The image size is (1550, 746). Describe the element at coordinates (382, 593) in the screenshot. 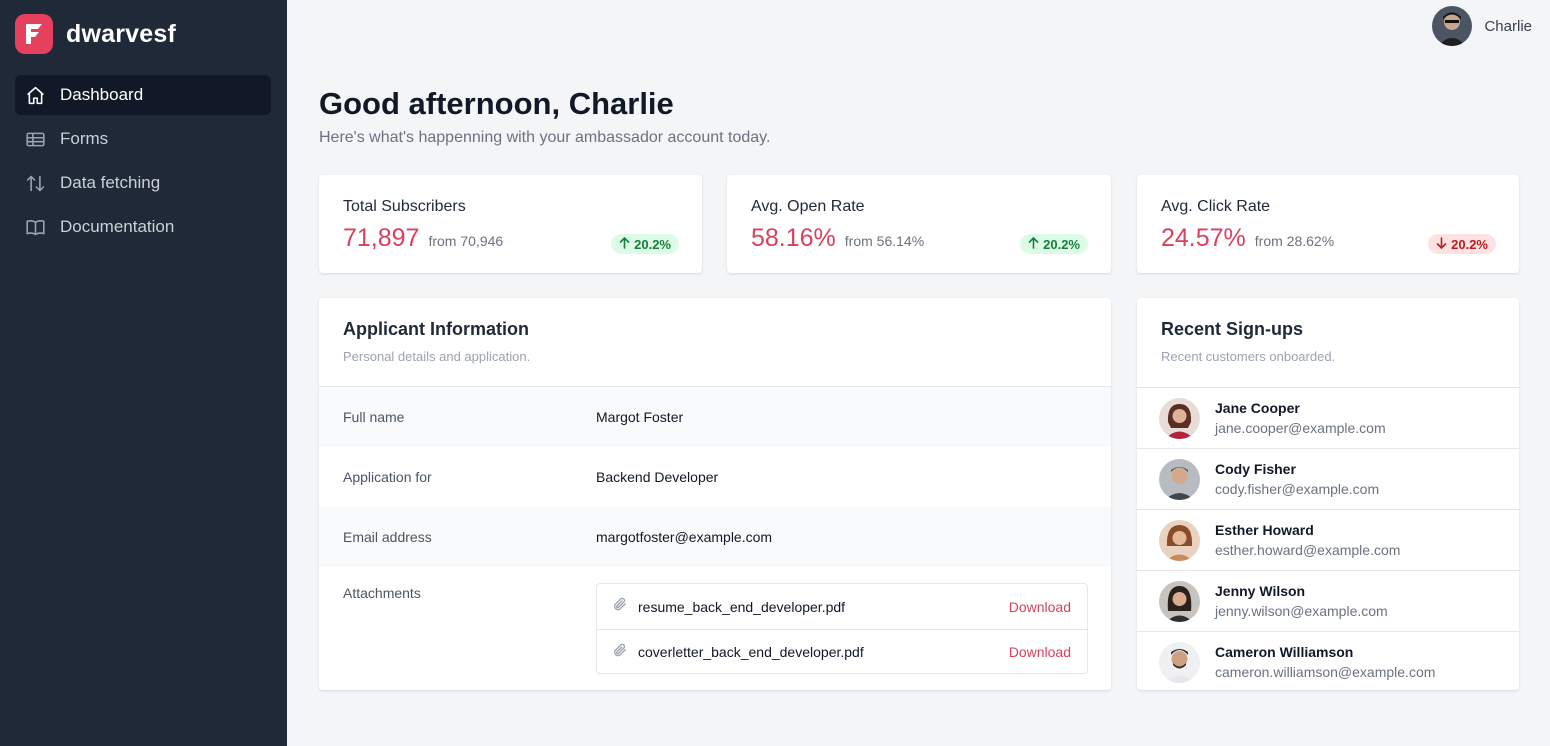

I see `row-label: Attachments` at that location.